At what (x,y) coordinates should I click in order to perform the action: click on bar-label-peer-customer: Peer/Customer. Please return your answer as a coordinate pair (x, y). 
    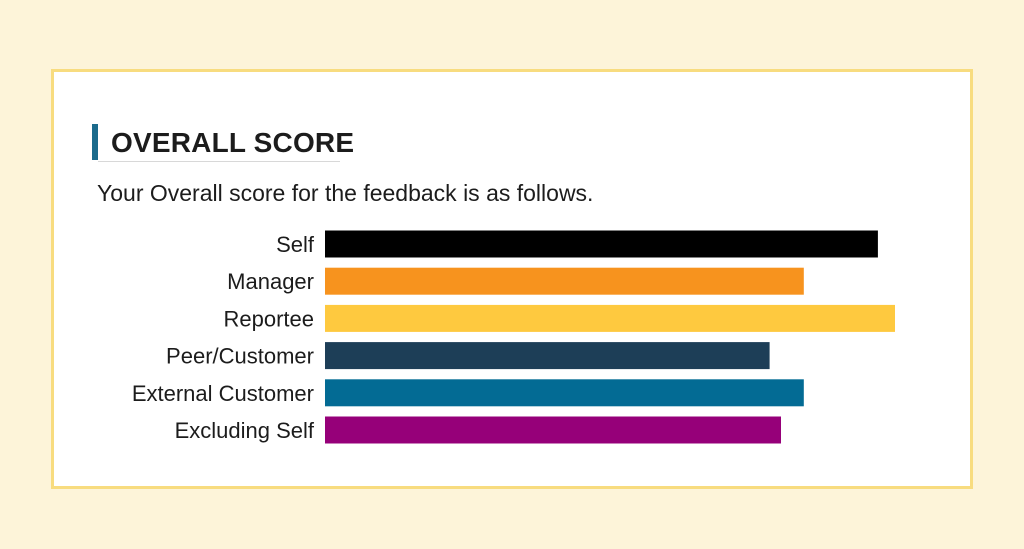
    Looking at the image, I should click on (240, 356).